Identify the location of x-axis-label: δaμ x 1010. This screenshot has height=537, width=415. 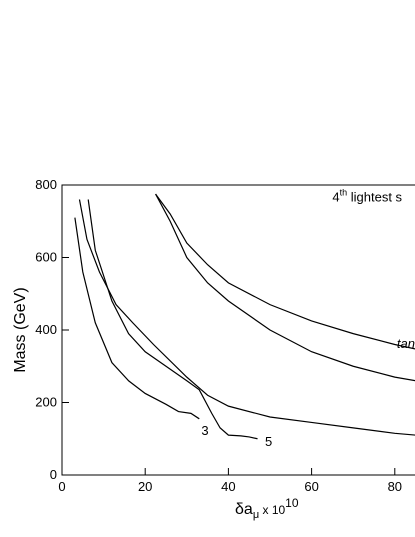
(267, 508).